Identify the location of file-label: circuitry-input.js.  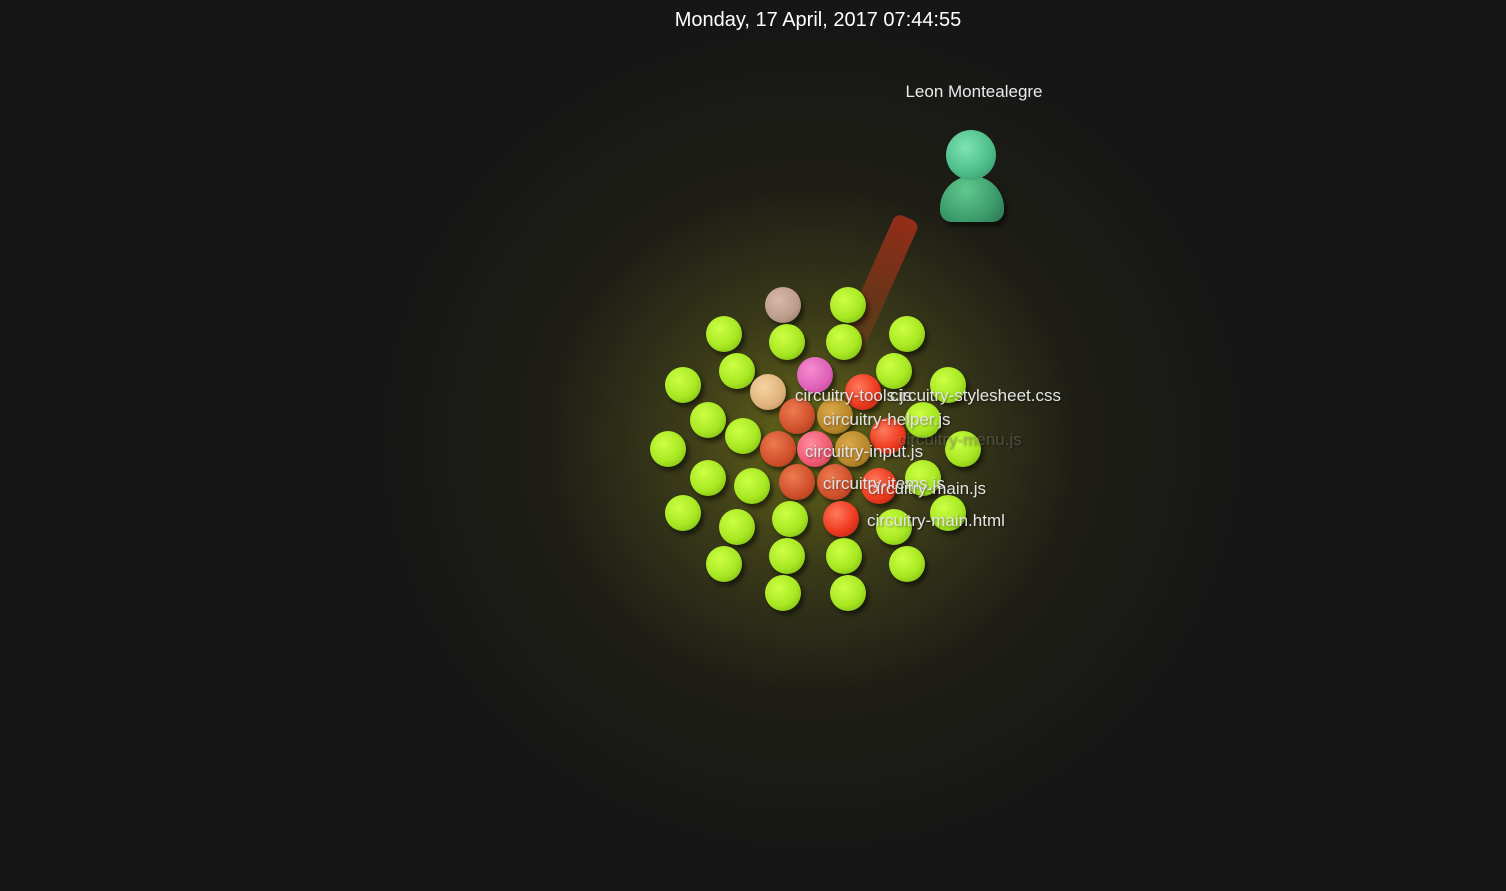
(864, 451).